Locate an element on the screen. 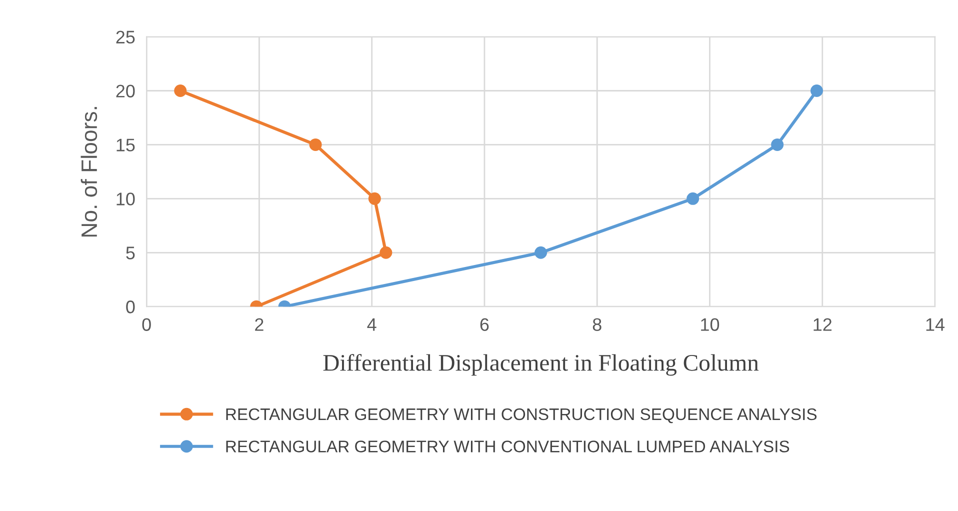 This screenshot has width=958, height=511. x-tick-label: 4 is located at coordinates (371, 324).